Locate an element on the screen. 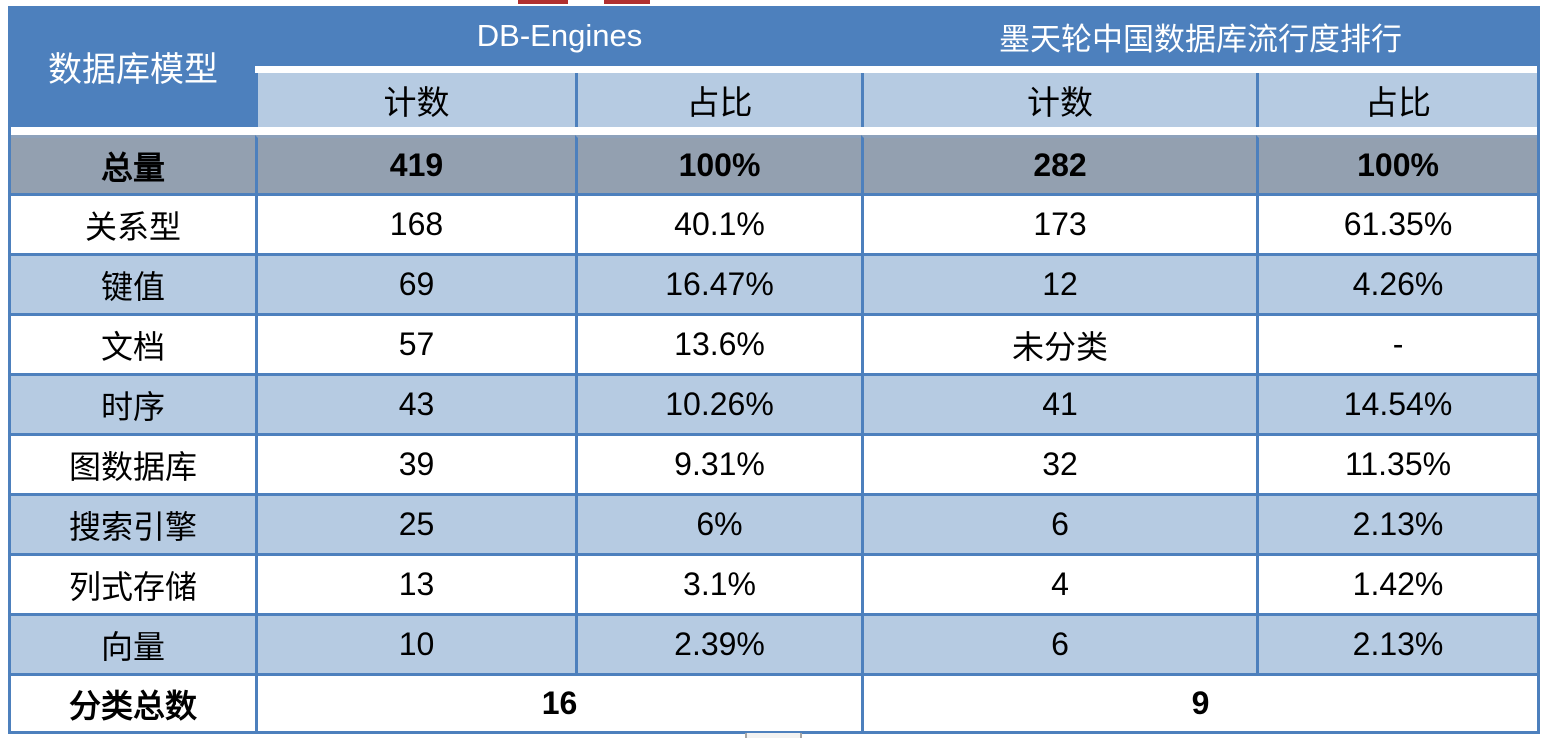 This screenshot has height=738, width=1547. row-label-cell: 总量 is located at coordinates (133, 164).